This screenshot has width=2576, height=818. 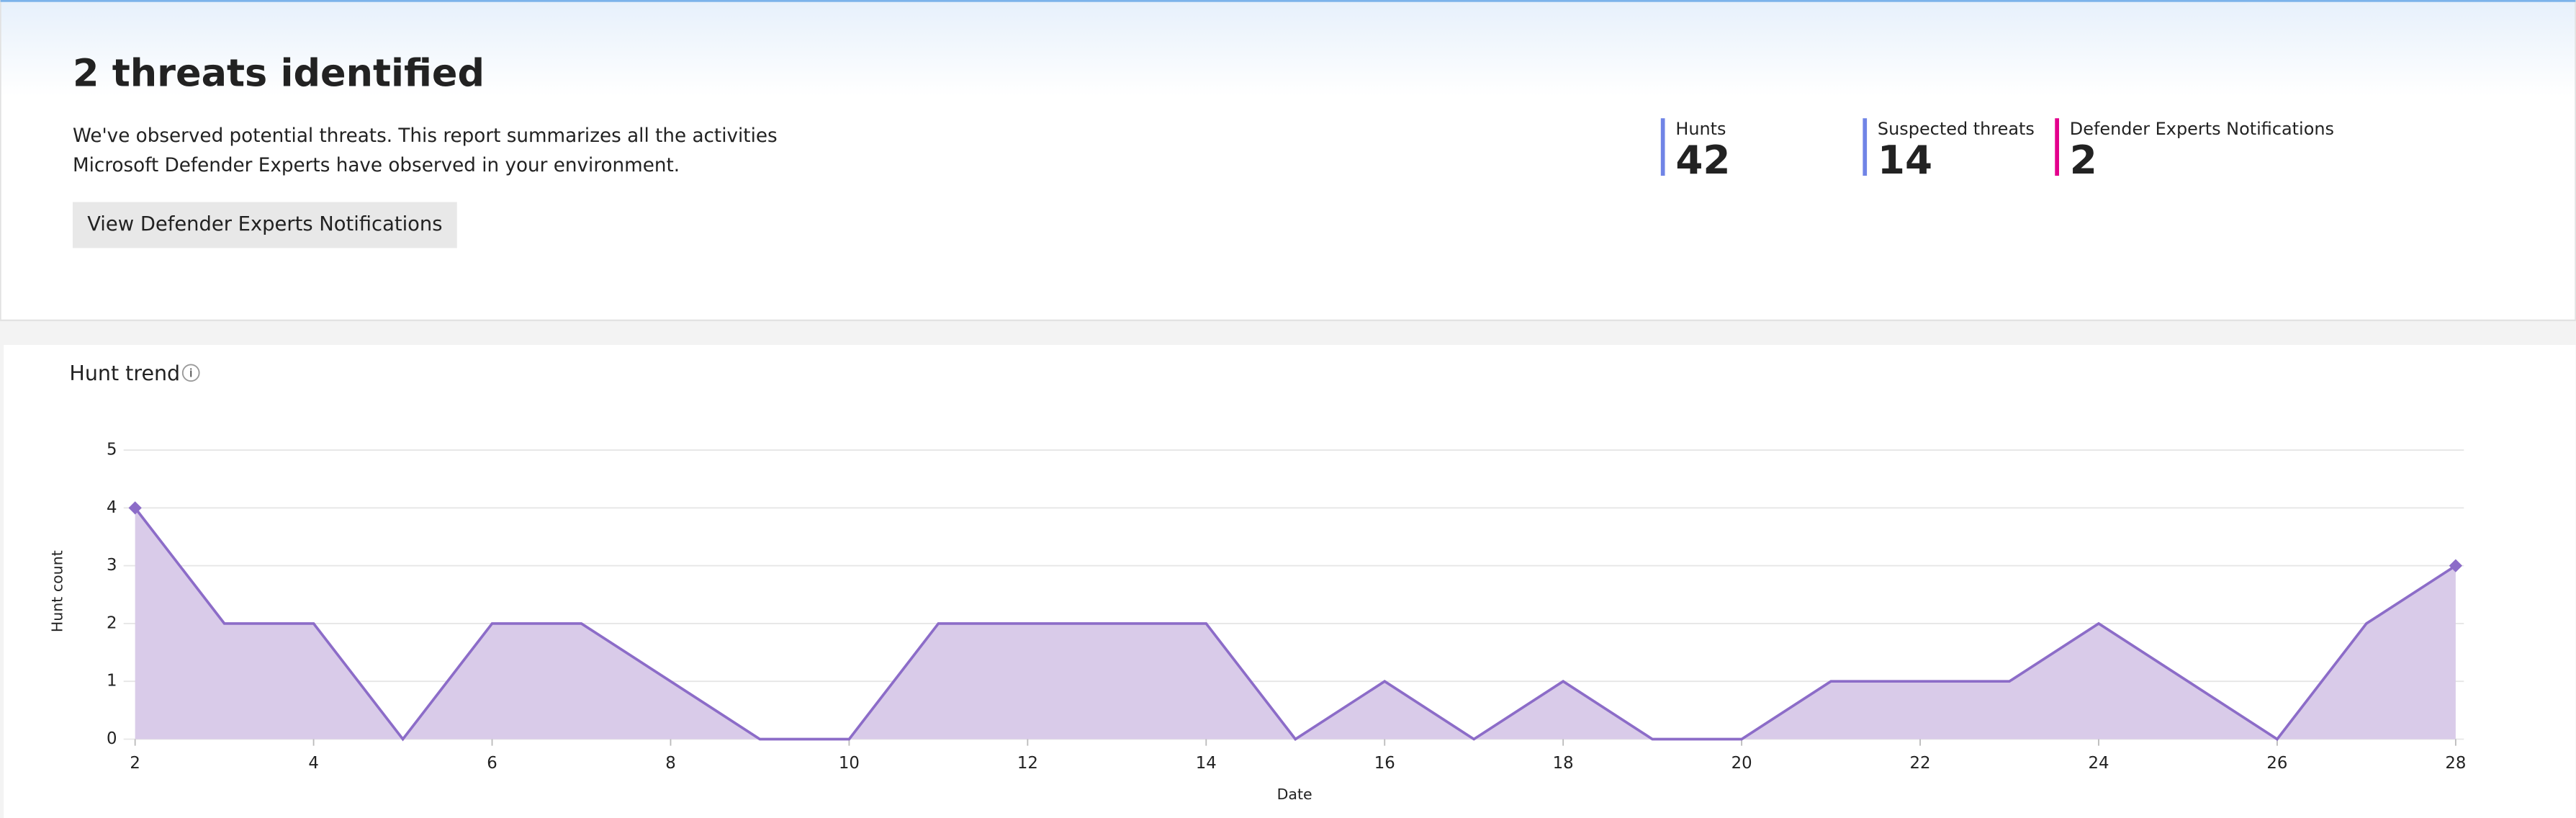 I want to click on stat-label: Defender Experts Notifications, so click(x=2202, y=129).